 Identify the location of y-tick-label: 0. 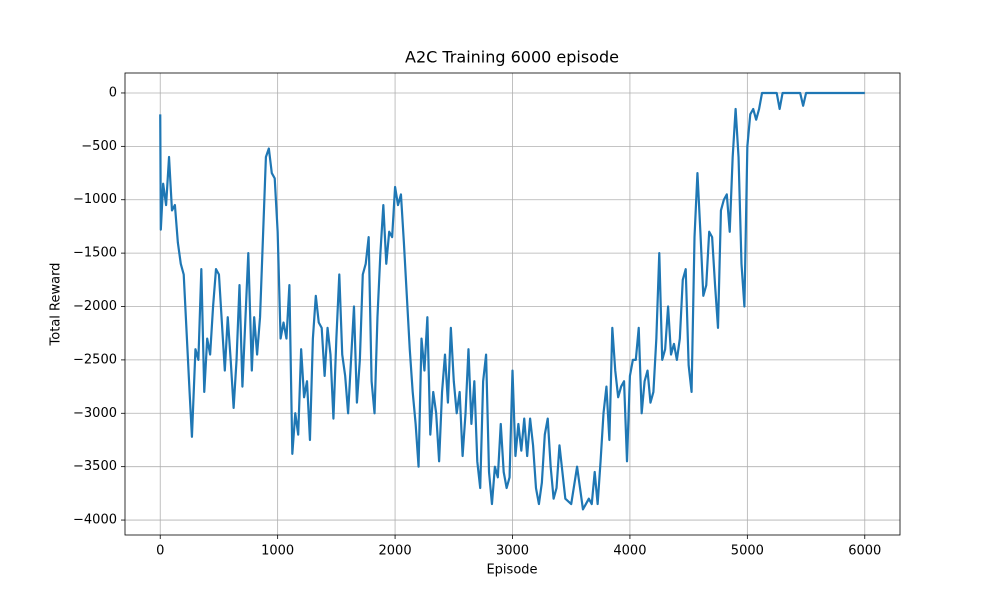
(113, 92).